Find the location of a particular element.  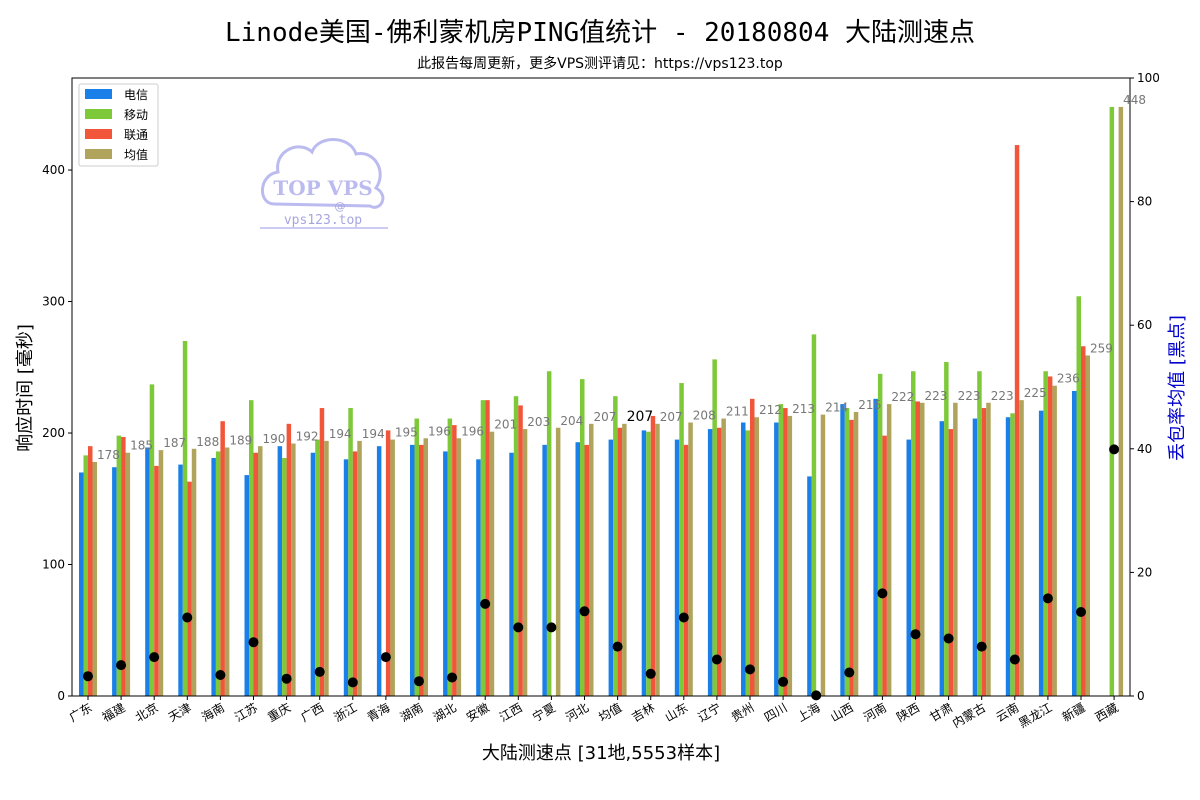

legend-box is located at coordinates (118, 125).